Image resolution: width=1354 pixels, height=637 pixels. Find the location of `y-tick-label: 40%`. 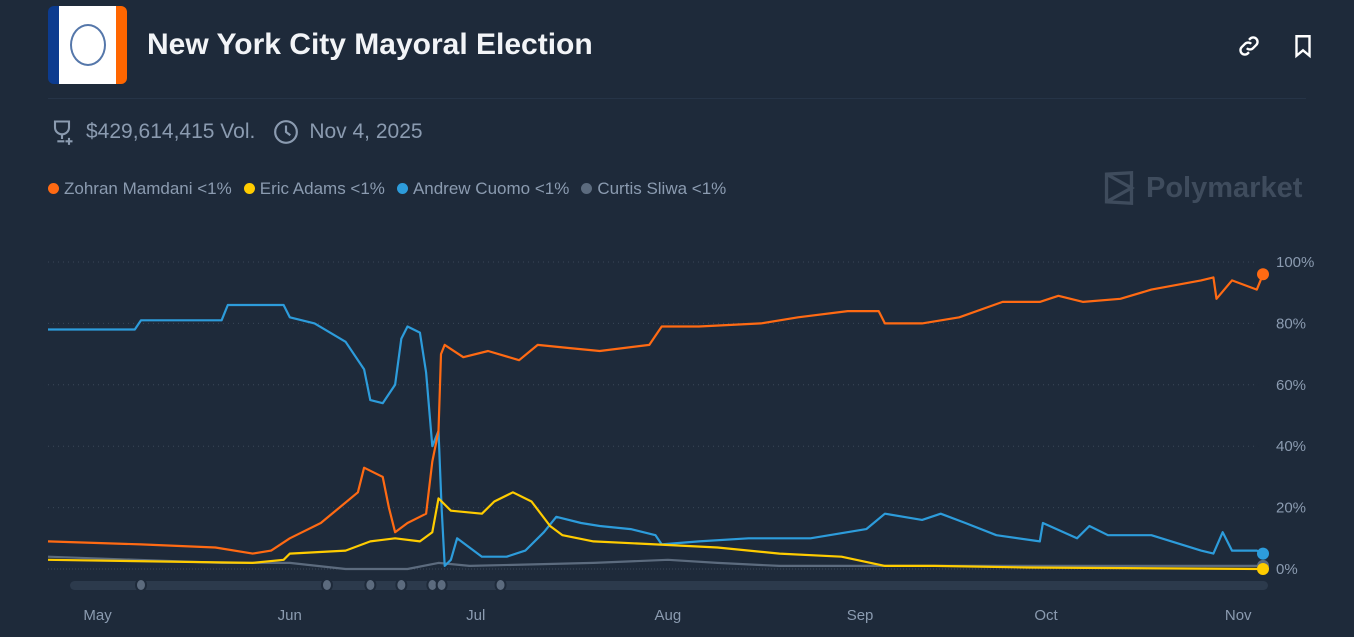

y-tick-label: 40% is located at coordinates (1291, 446).